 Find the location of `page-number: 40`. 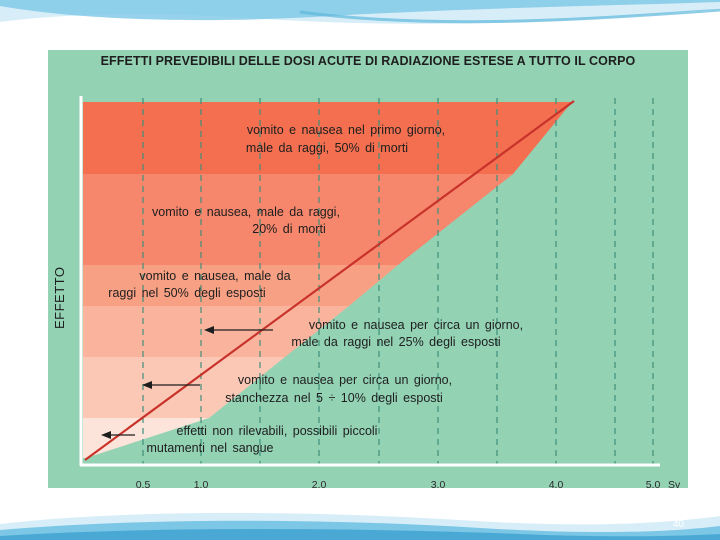

page-number: 40 is located at coordinates (678, 524).